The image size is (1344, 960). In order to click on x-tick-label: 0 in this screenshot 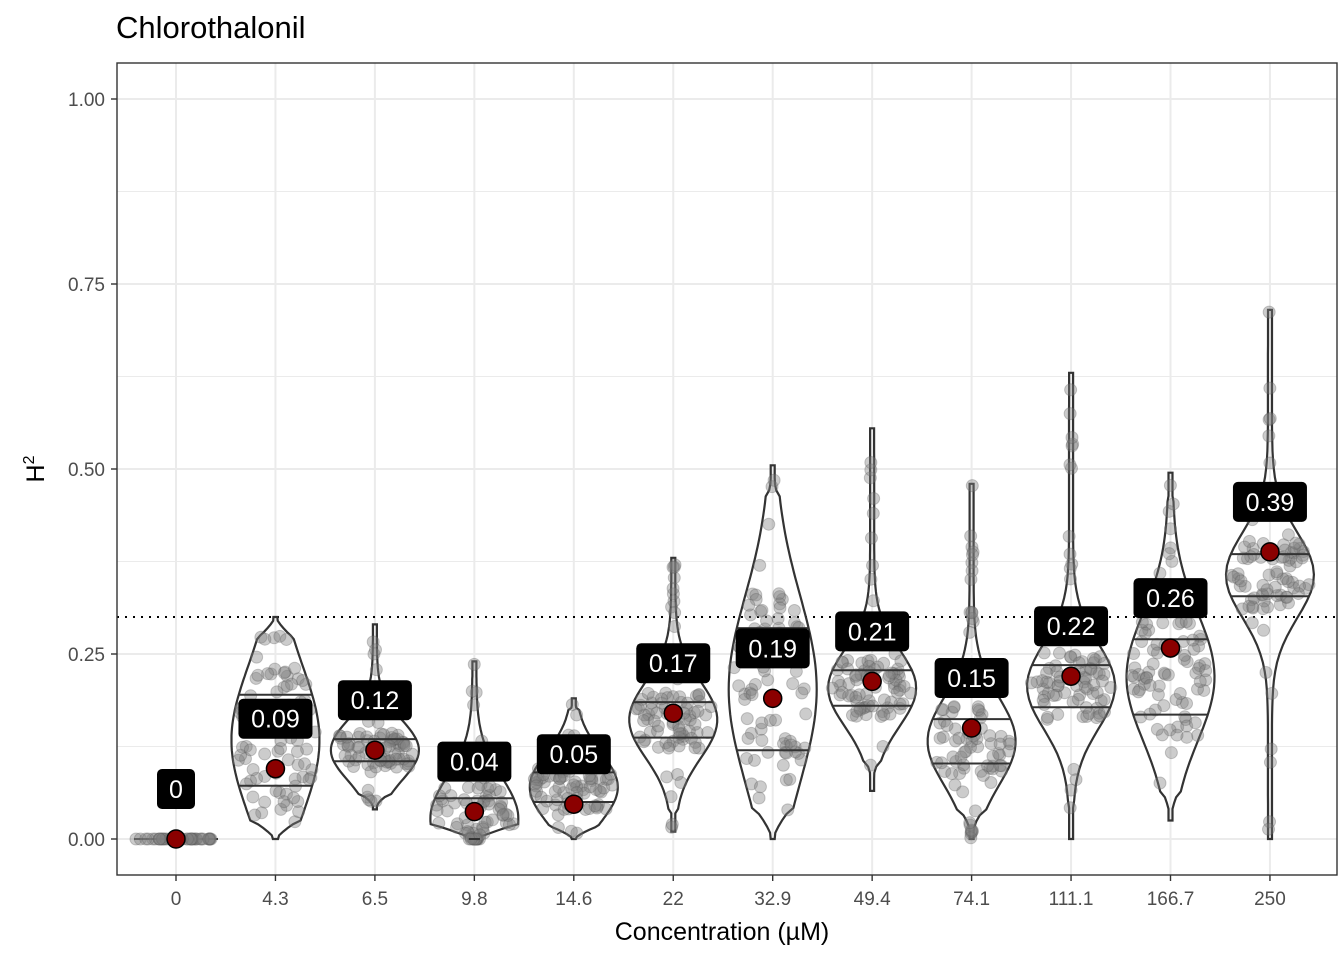, I will do `click(176, 899)`.